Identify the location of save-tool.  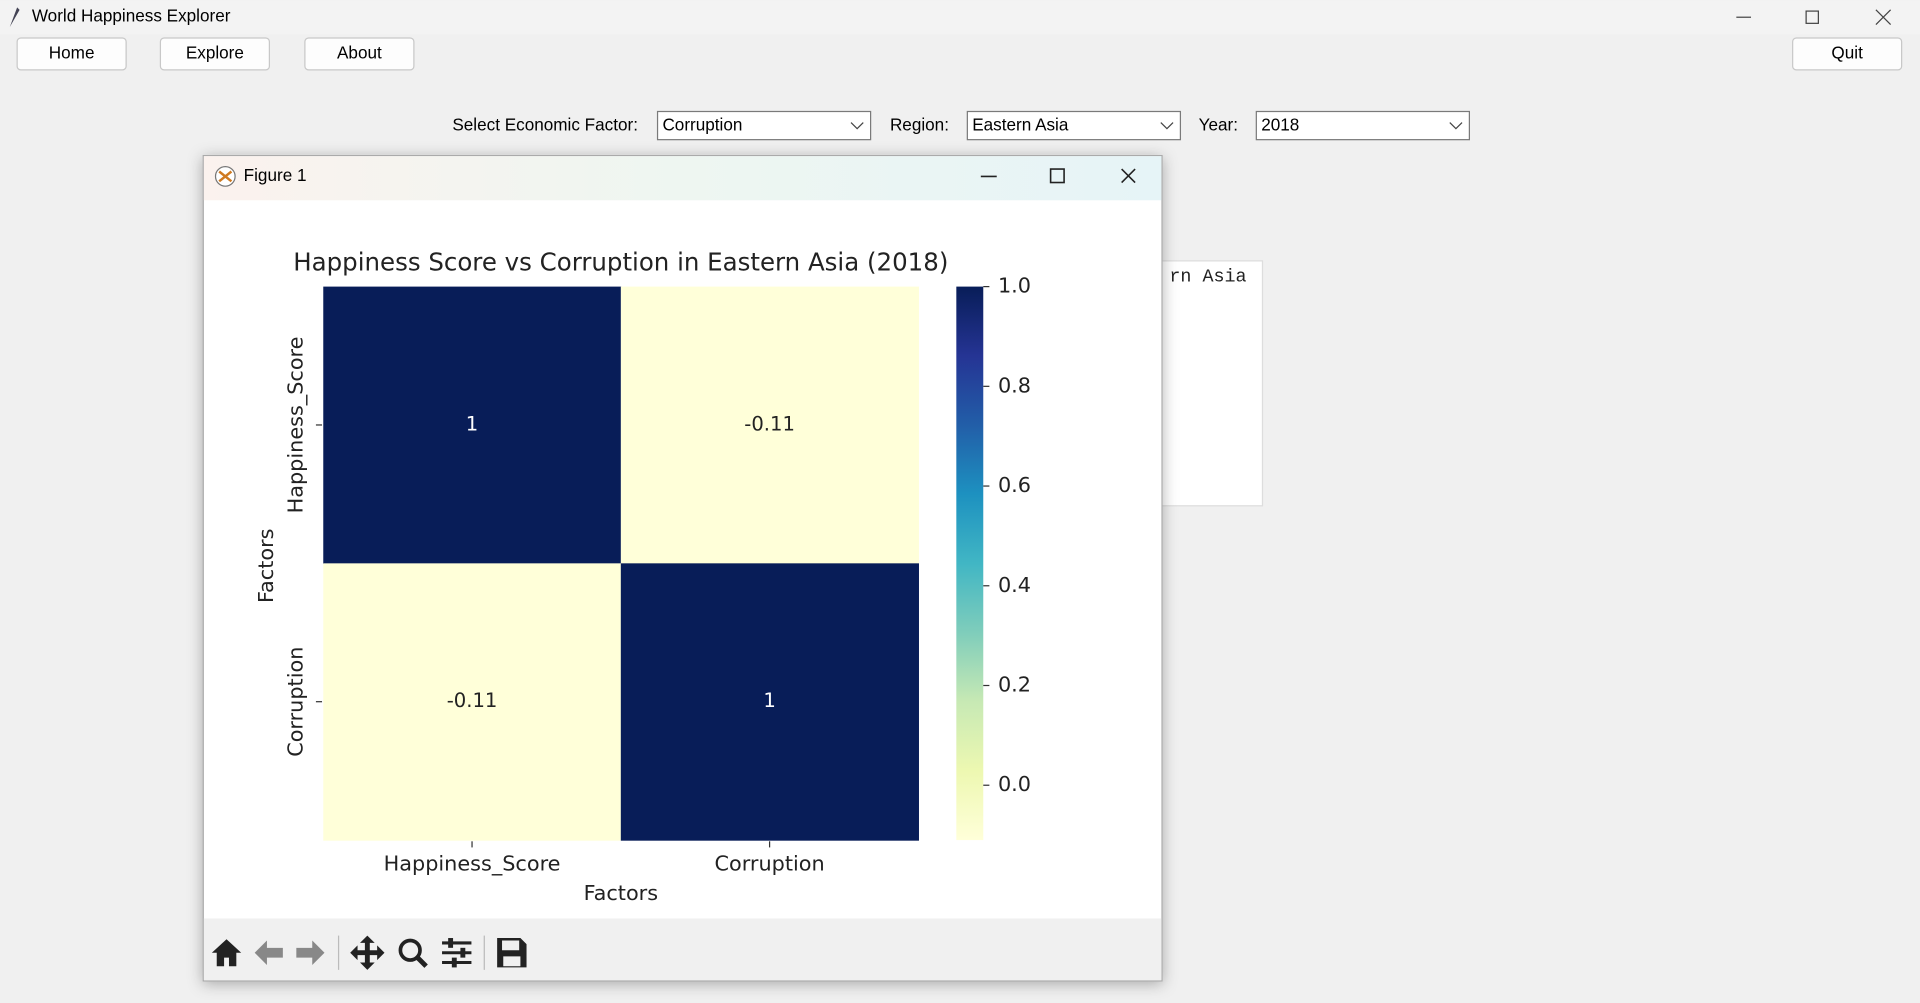
(512, 953).